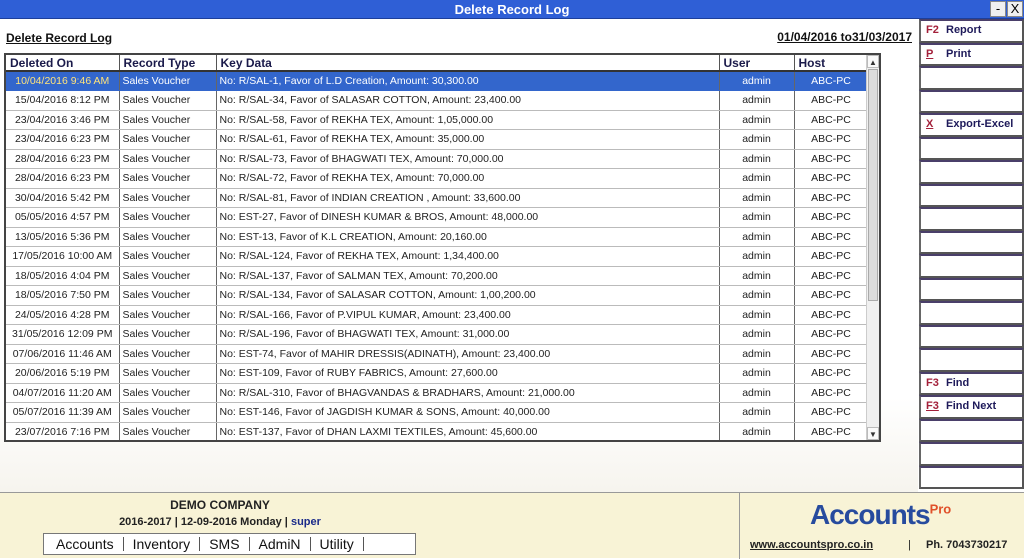 The image size is (1024, 559). What do you see at coordinates (168, 63) in the screenshot?
I see `column-header-record-type: Record Type` at bounding box center [168, 63].